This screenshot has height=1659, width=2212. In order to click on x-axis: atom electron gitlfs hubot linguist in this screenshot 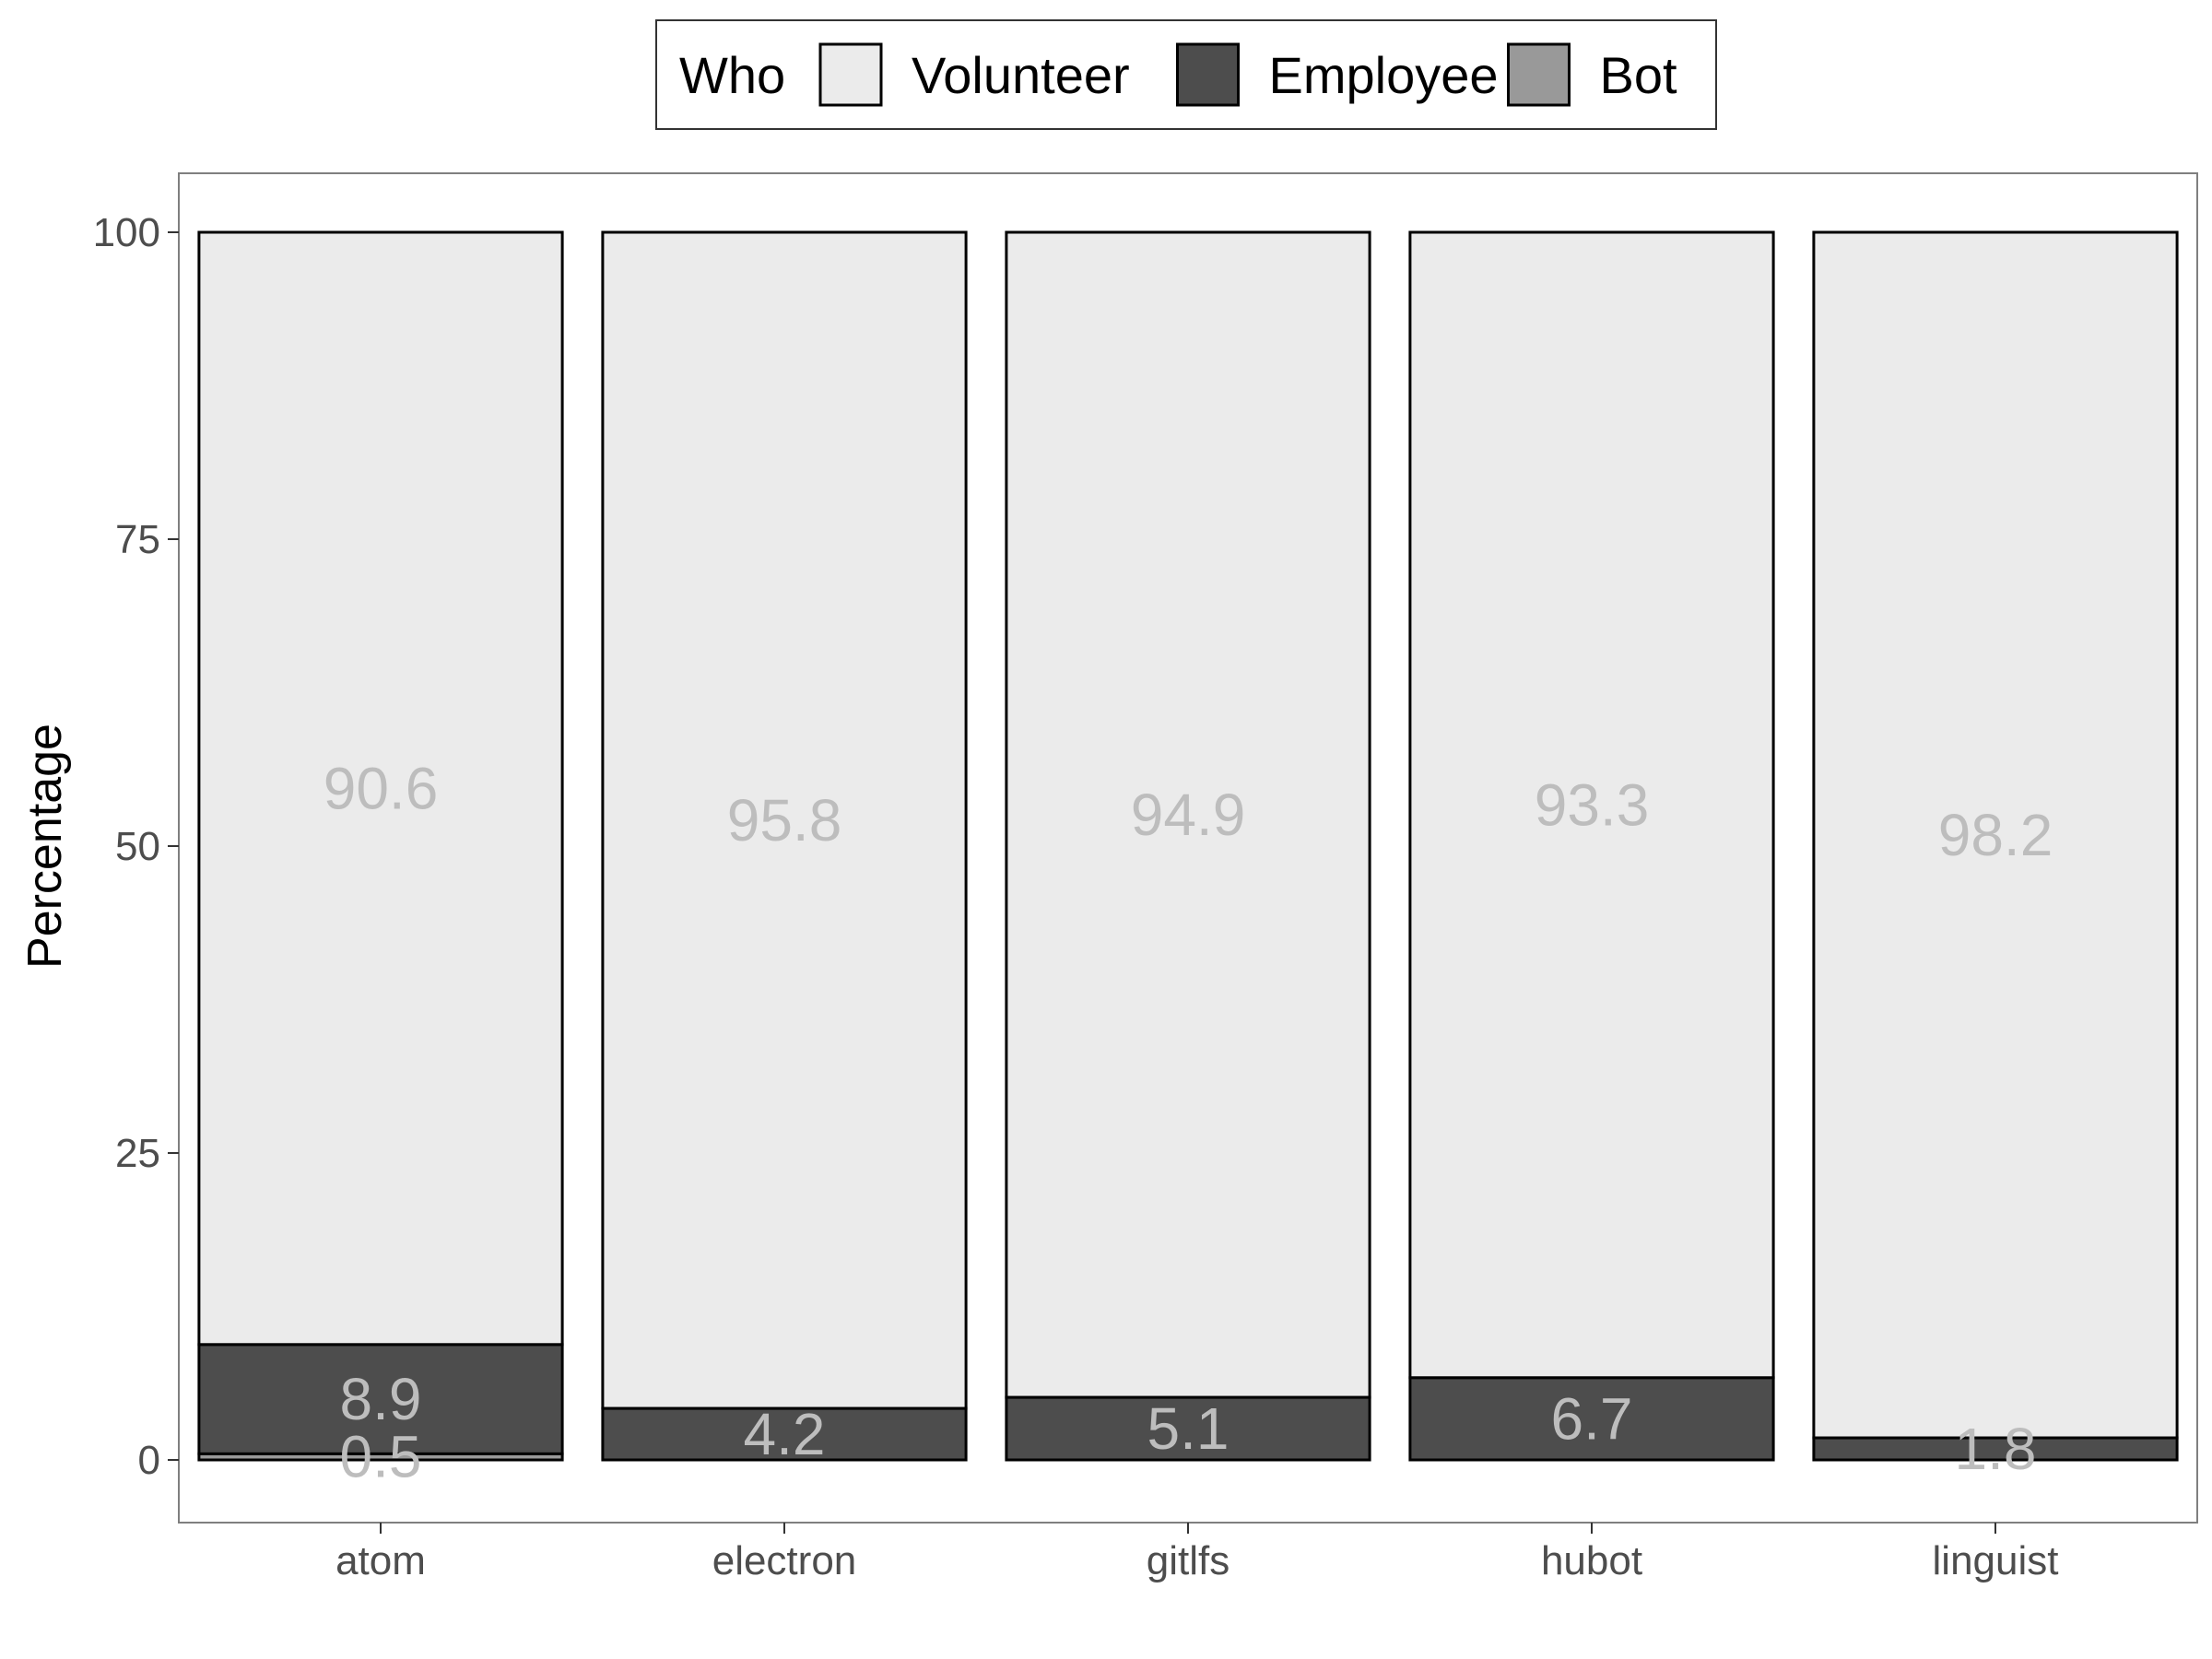, I will do `click(1196, 1553)`.